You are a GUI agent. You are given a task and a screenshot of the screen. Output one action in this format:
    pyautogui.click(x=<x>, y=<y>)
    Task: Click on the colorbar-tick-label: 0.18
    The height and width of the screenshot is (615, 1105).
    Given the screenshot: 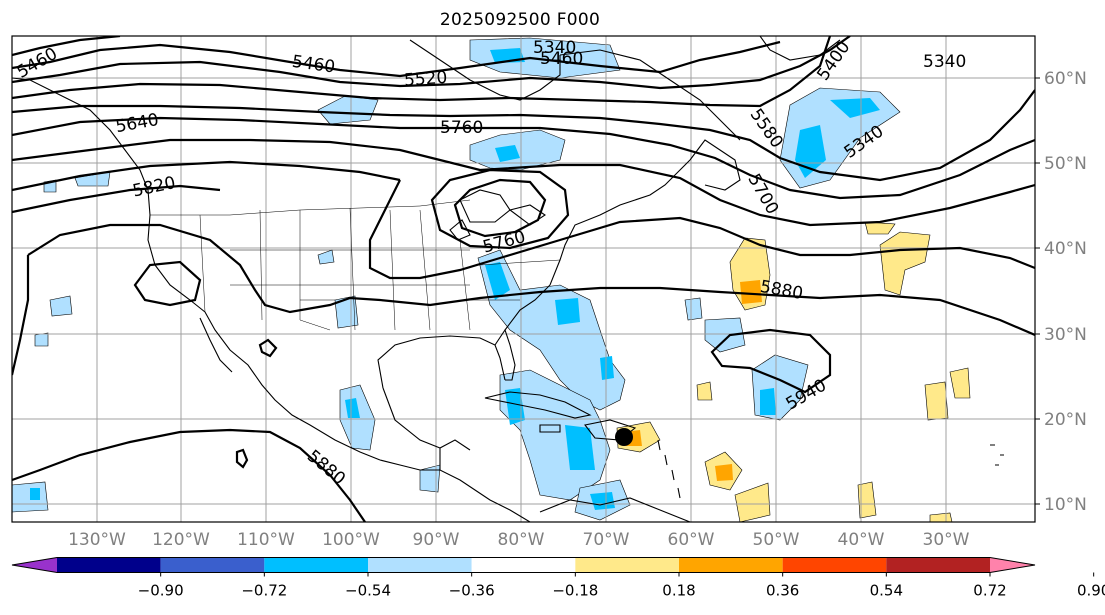 What is the action you would take?
    pyautogui.click(x=678, y=591)
    